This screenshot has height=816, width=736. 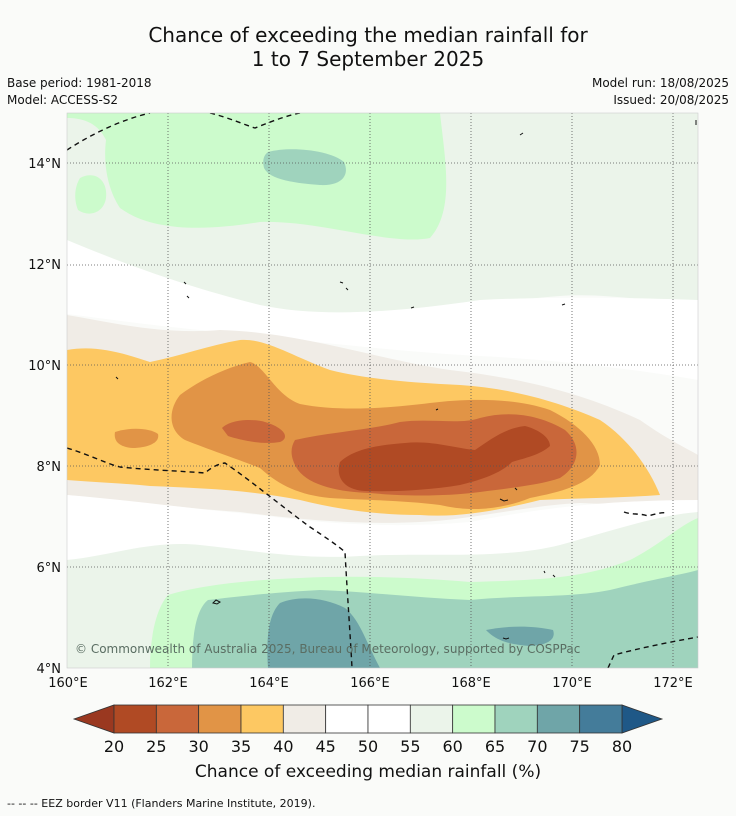 I want to click on lat-label-8n: 8°N, so click(x=49, y=467).